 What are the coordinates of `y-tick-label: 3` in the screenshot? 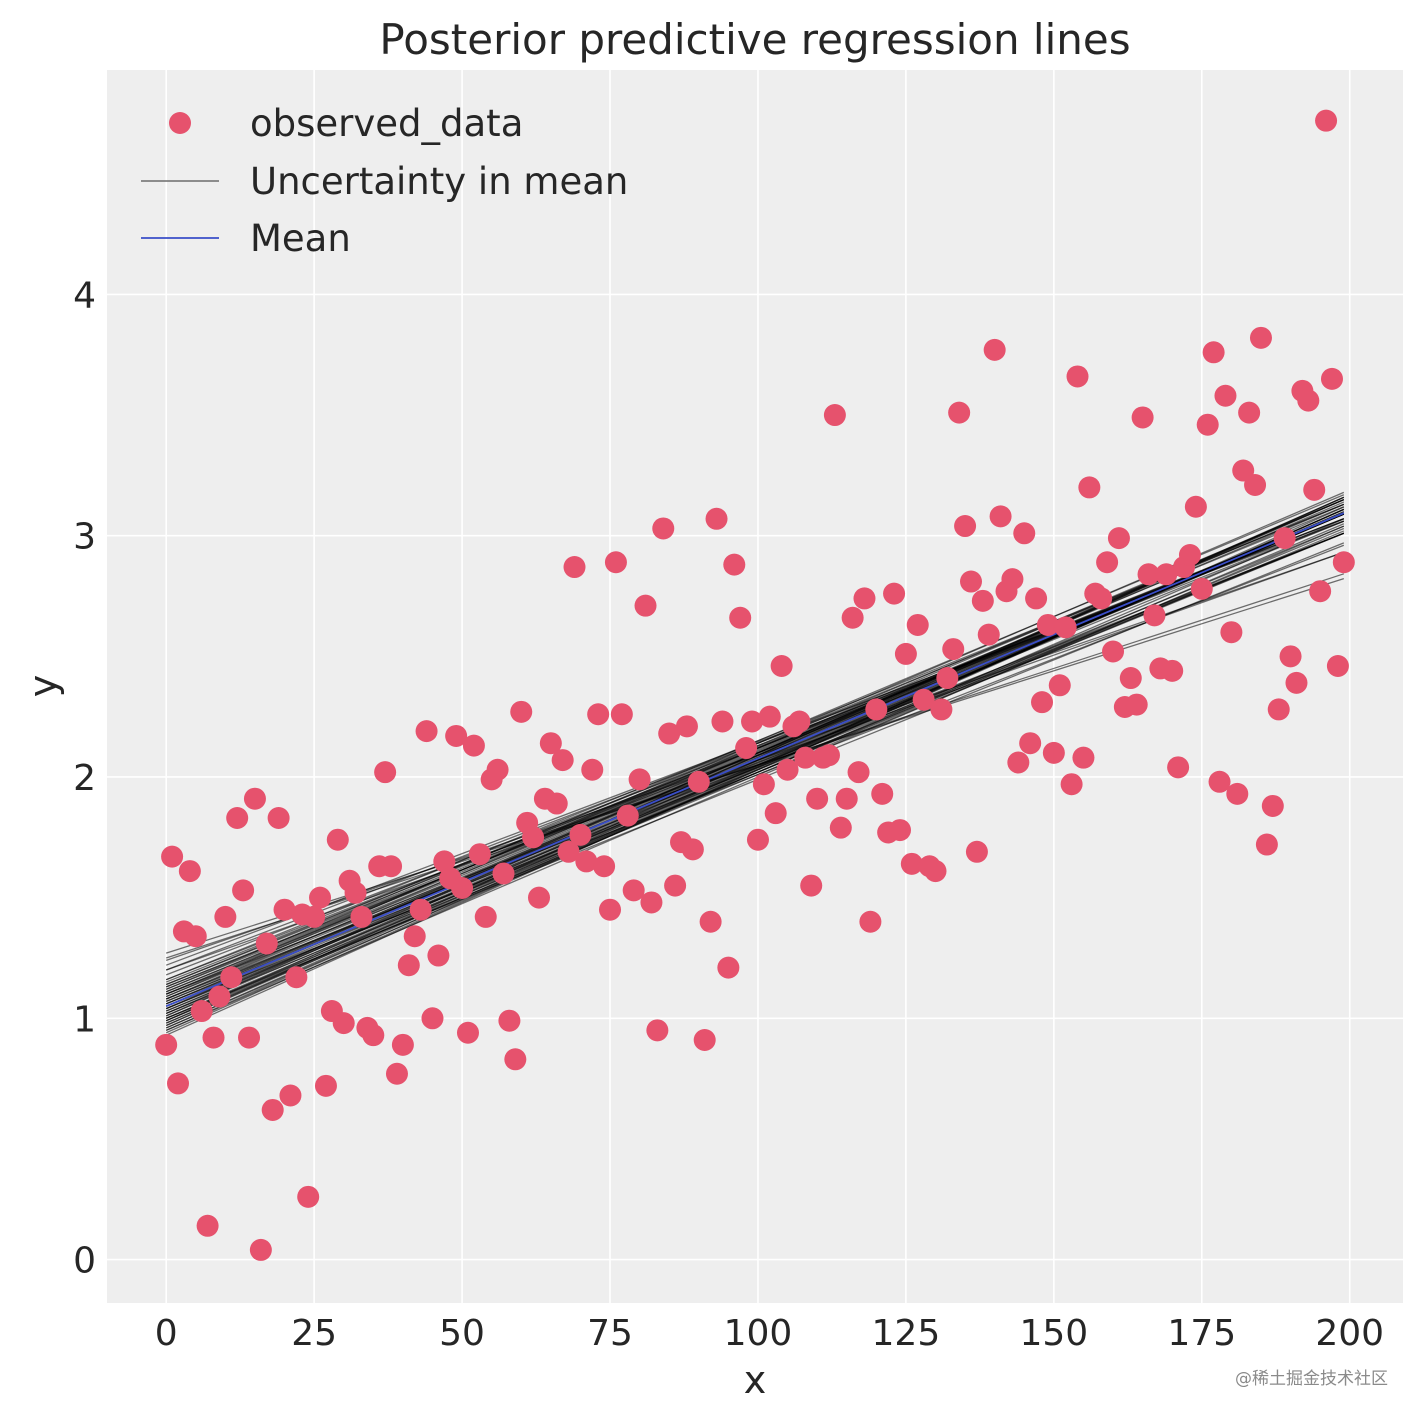 It's located at (84, 537).